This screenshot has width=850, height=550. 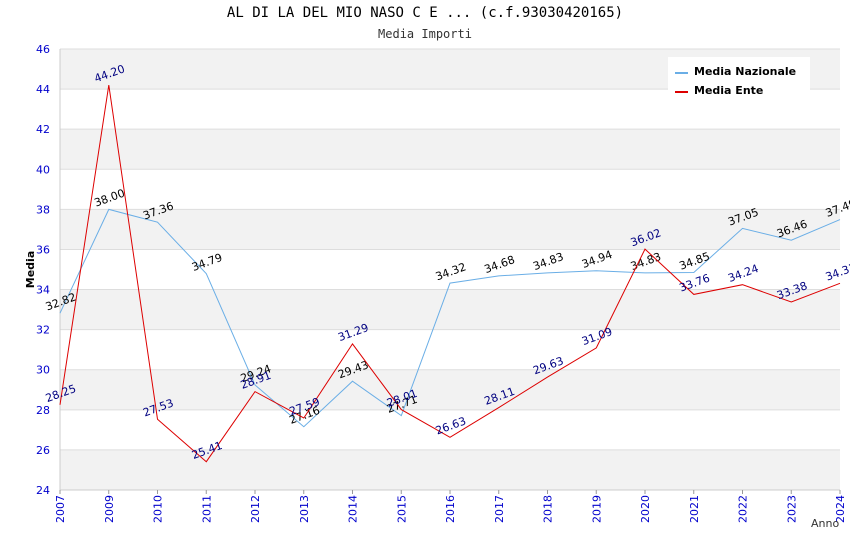 I want to click on legend-box, so click(x=739, y=79).